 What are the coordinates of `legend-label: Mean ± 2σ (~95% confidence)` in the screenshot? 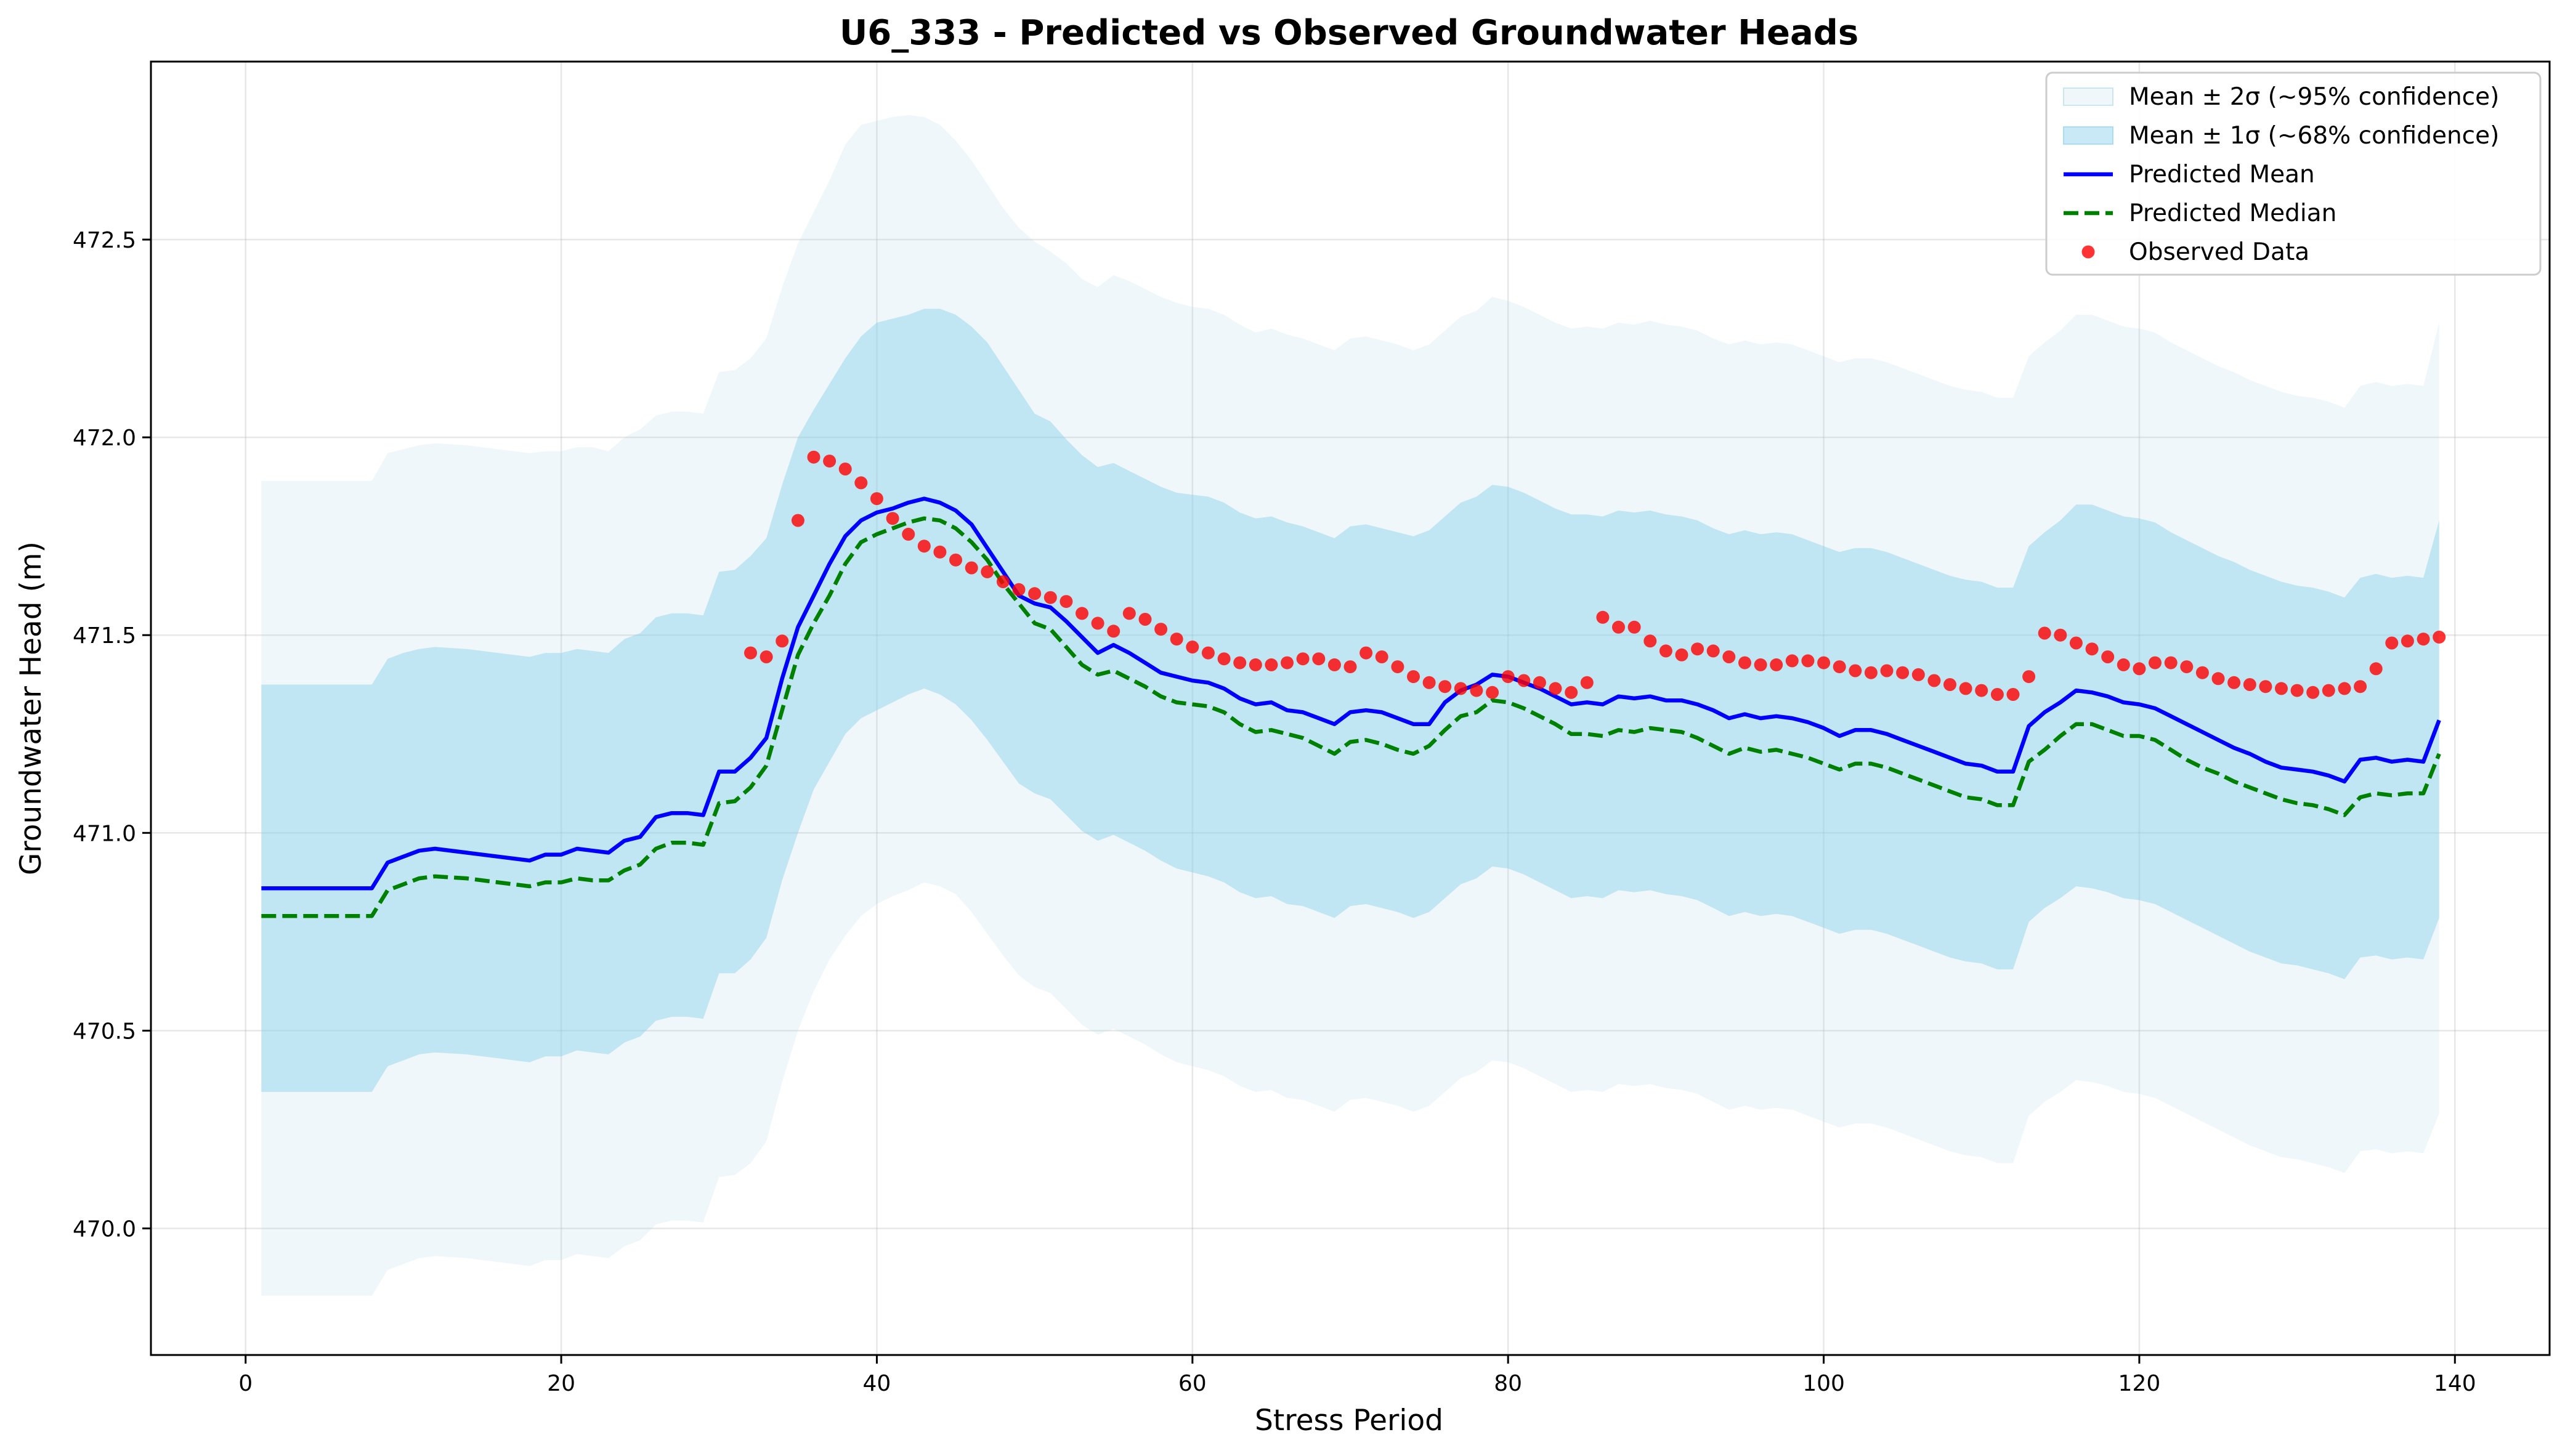 It's located at (2314, 97).